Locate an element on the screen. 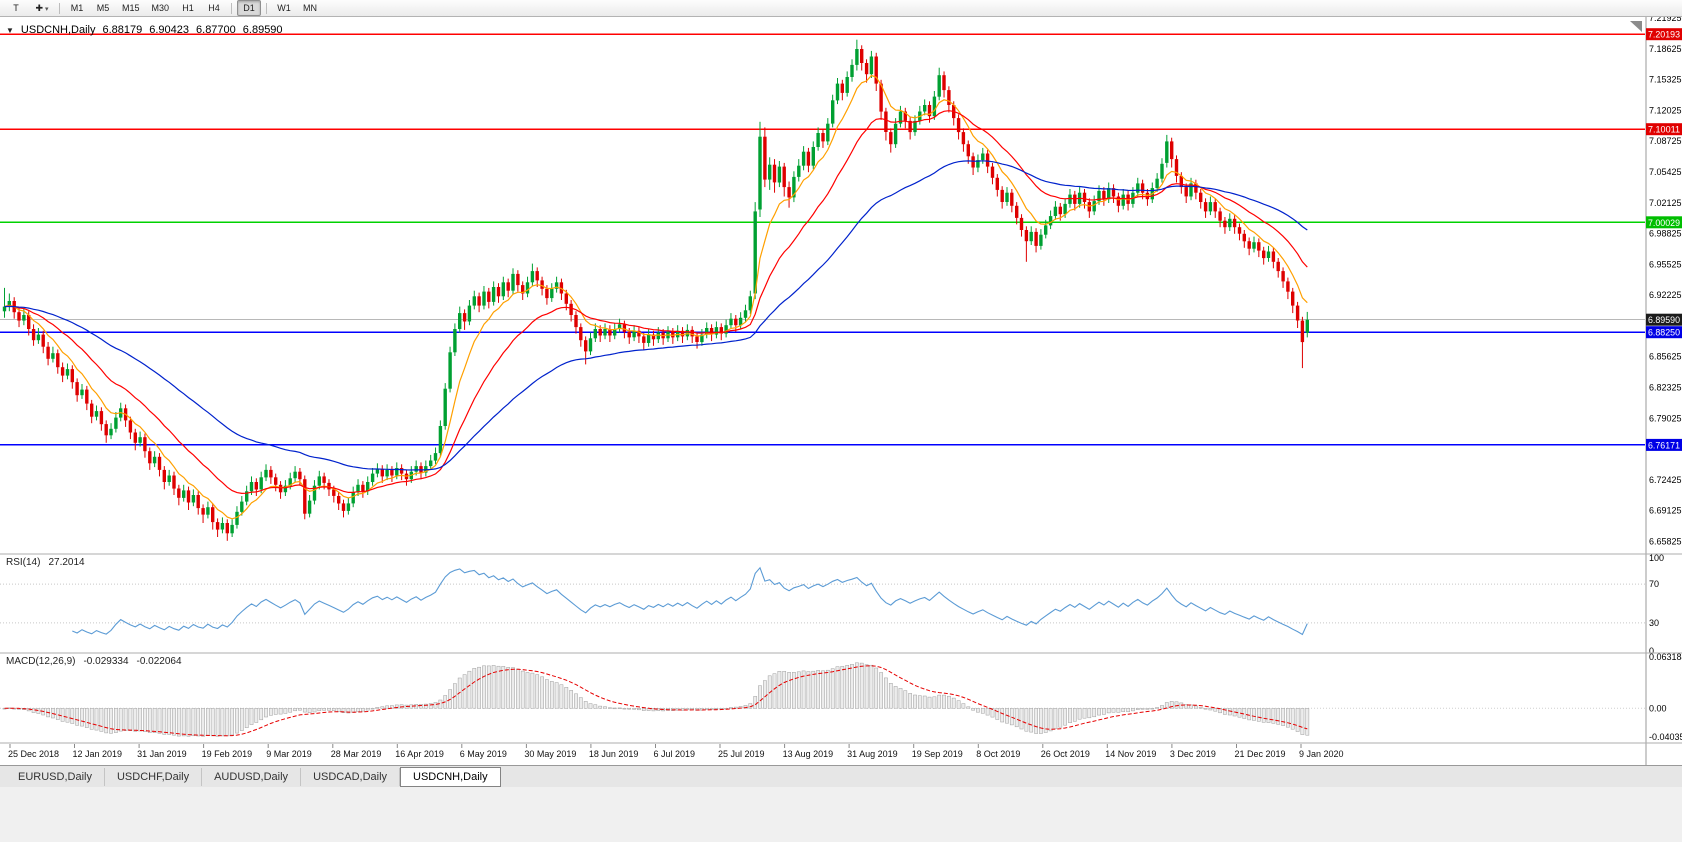  svg-text: 31 Aug 2019 is located at coordinates (872, 754).